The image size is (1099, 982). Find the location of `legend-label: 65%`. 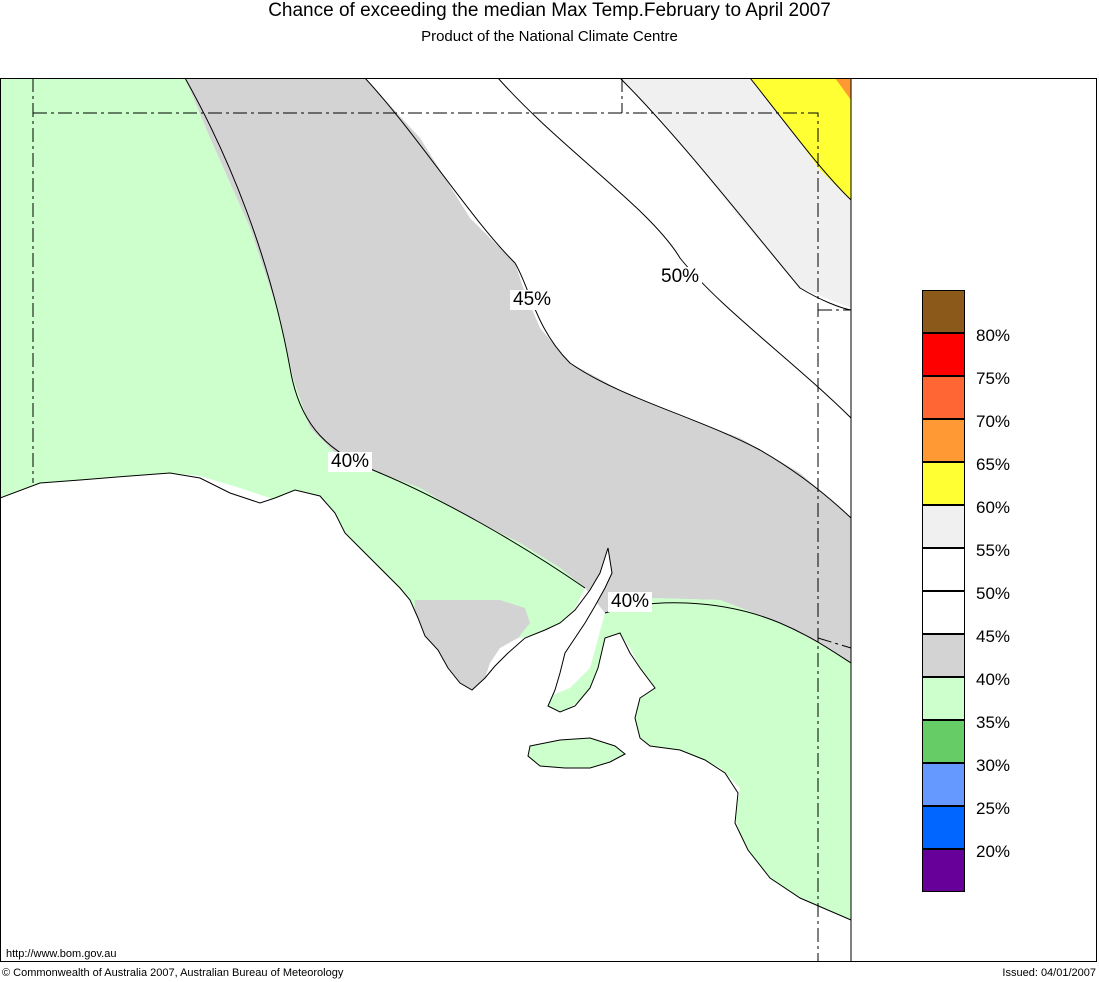

legend-label: 65% is located at coordinates (993, 464).